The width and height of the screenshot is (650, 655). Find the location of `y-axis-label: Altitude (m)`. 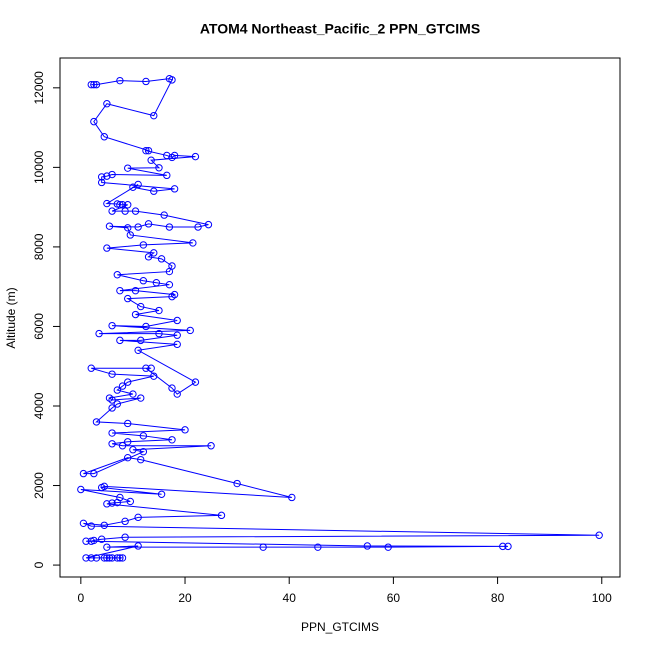

y-axis-label: Altitude (m) is located at coordinates (11, 317).